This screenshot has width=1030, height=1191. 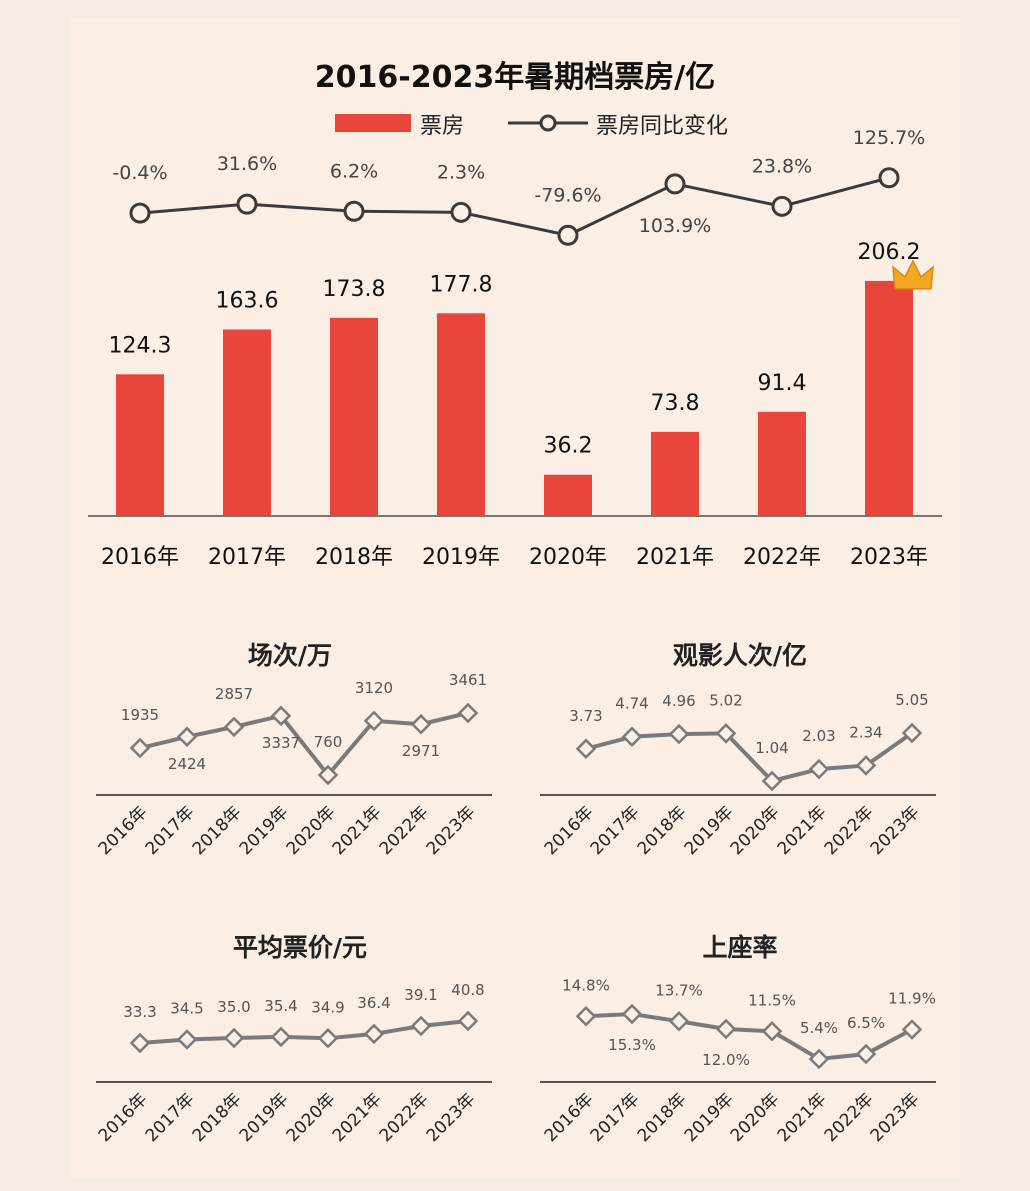 What do you see at coordinates (889, 252) in the screenshot?
I see `bar-value-label: 206.2` at bounding box center [889, 252].